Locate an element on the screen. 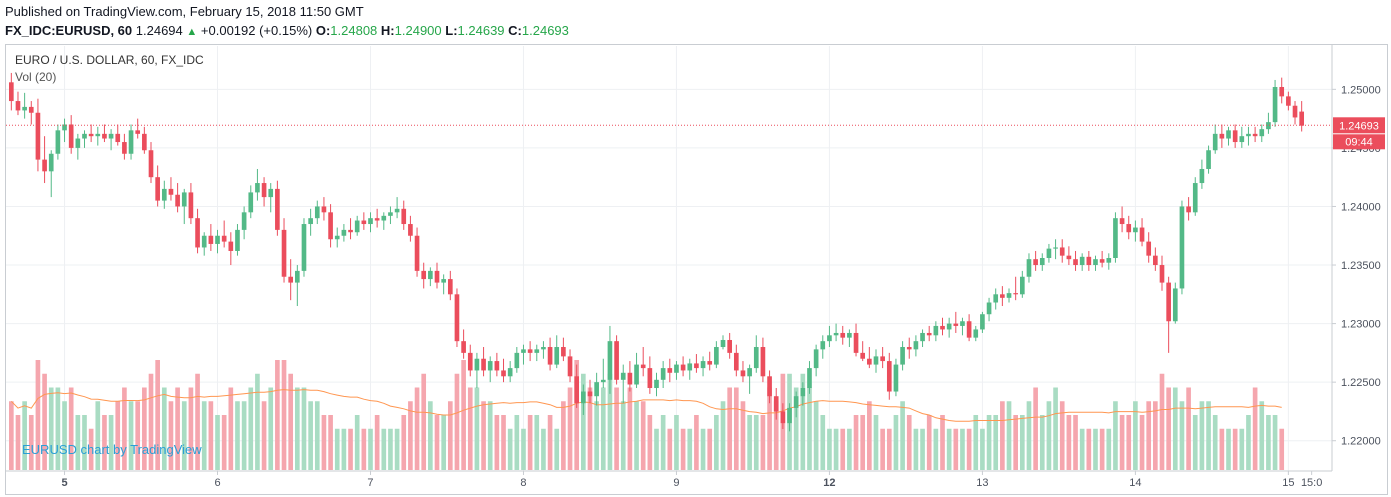 The image size is (1391, 497). symbol-label: FX_IDC:EURUSD, 60 is located at coordinates (69, 30).